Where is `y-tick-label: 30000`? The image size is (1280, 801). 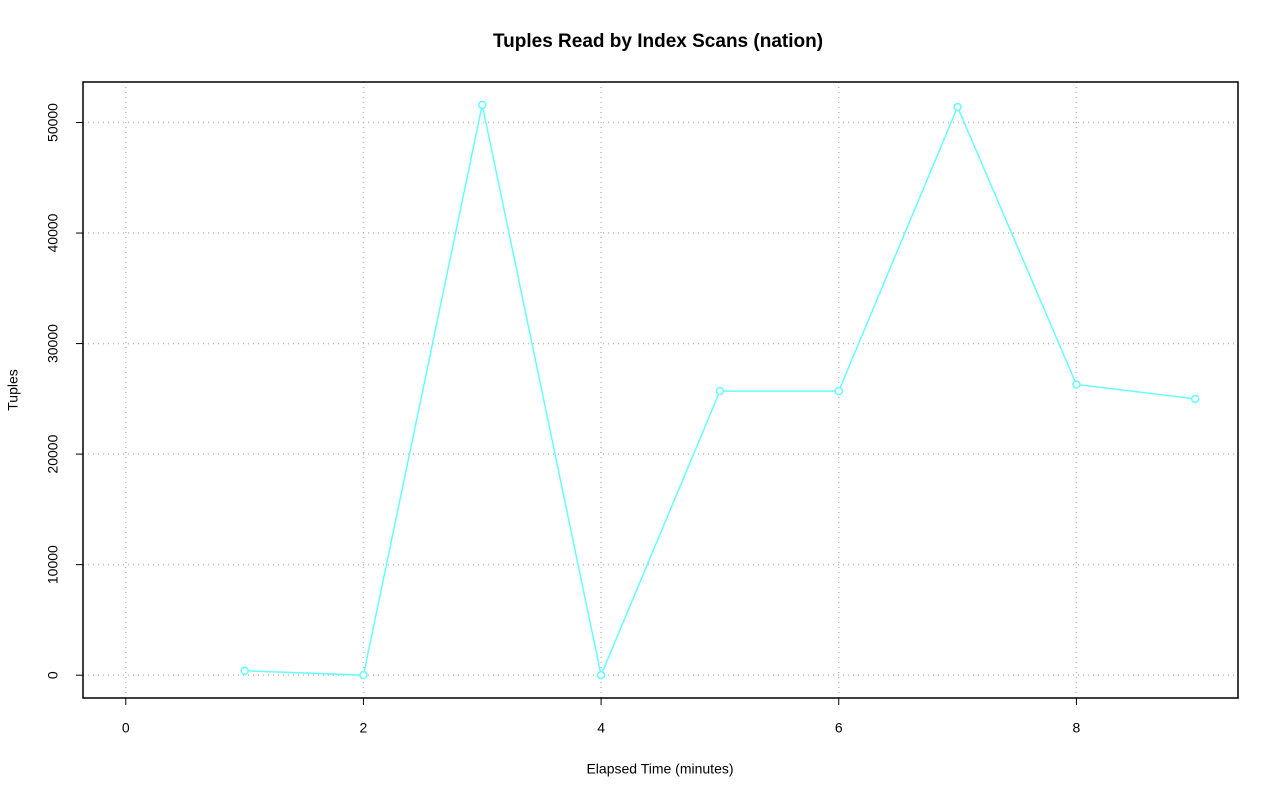
y-tick-label: 30000 is located at coordinates (53, 343).